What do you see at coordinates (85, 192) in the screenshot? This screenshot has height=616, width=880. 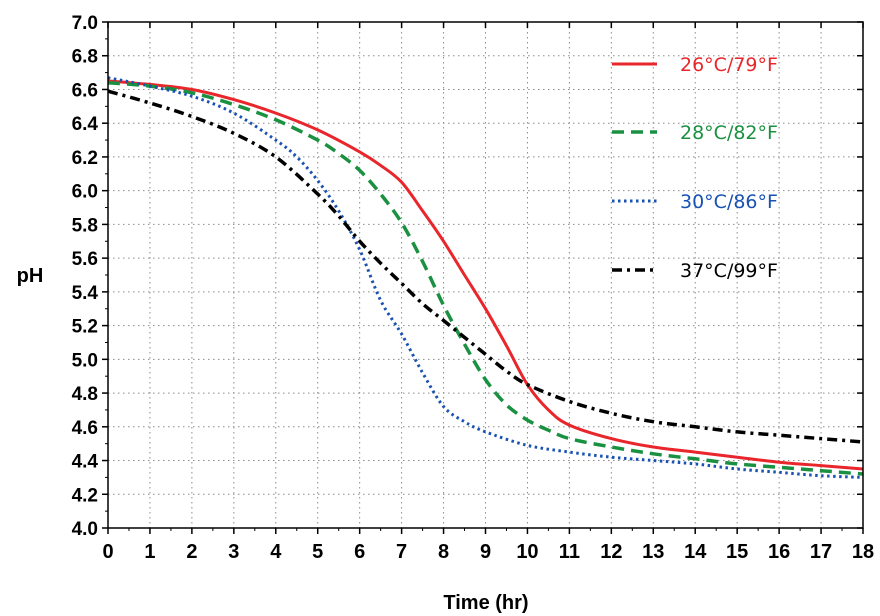 I see `y-tick-label: 6.0` at bounding box center [85, 192].